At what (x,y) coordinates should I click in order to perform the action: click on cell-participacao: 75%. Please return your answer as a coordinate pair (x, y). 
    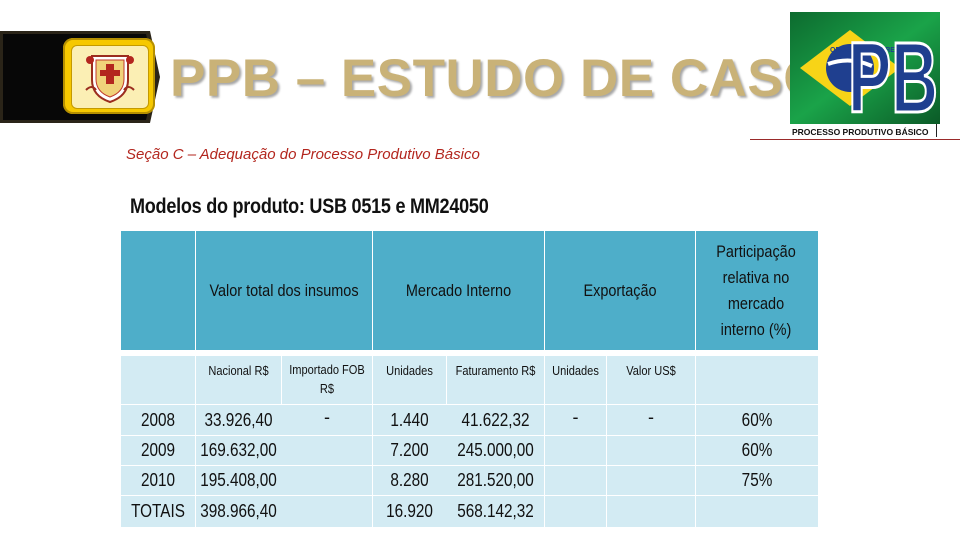
    Looking at the image, I should click on (757, 480).